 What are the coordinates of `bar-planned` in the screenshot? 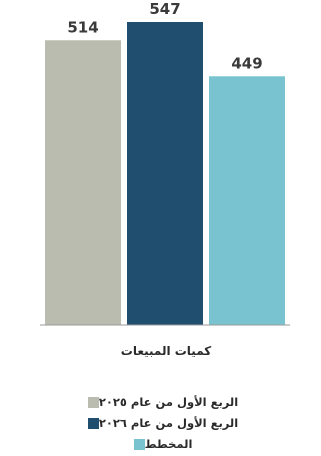 It's located at (247, 201).